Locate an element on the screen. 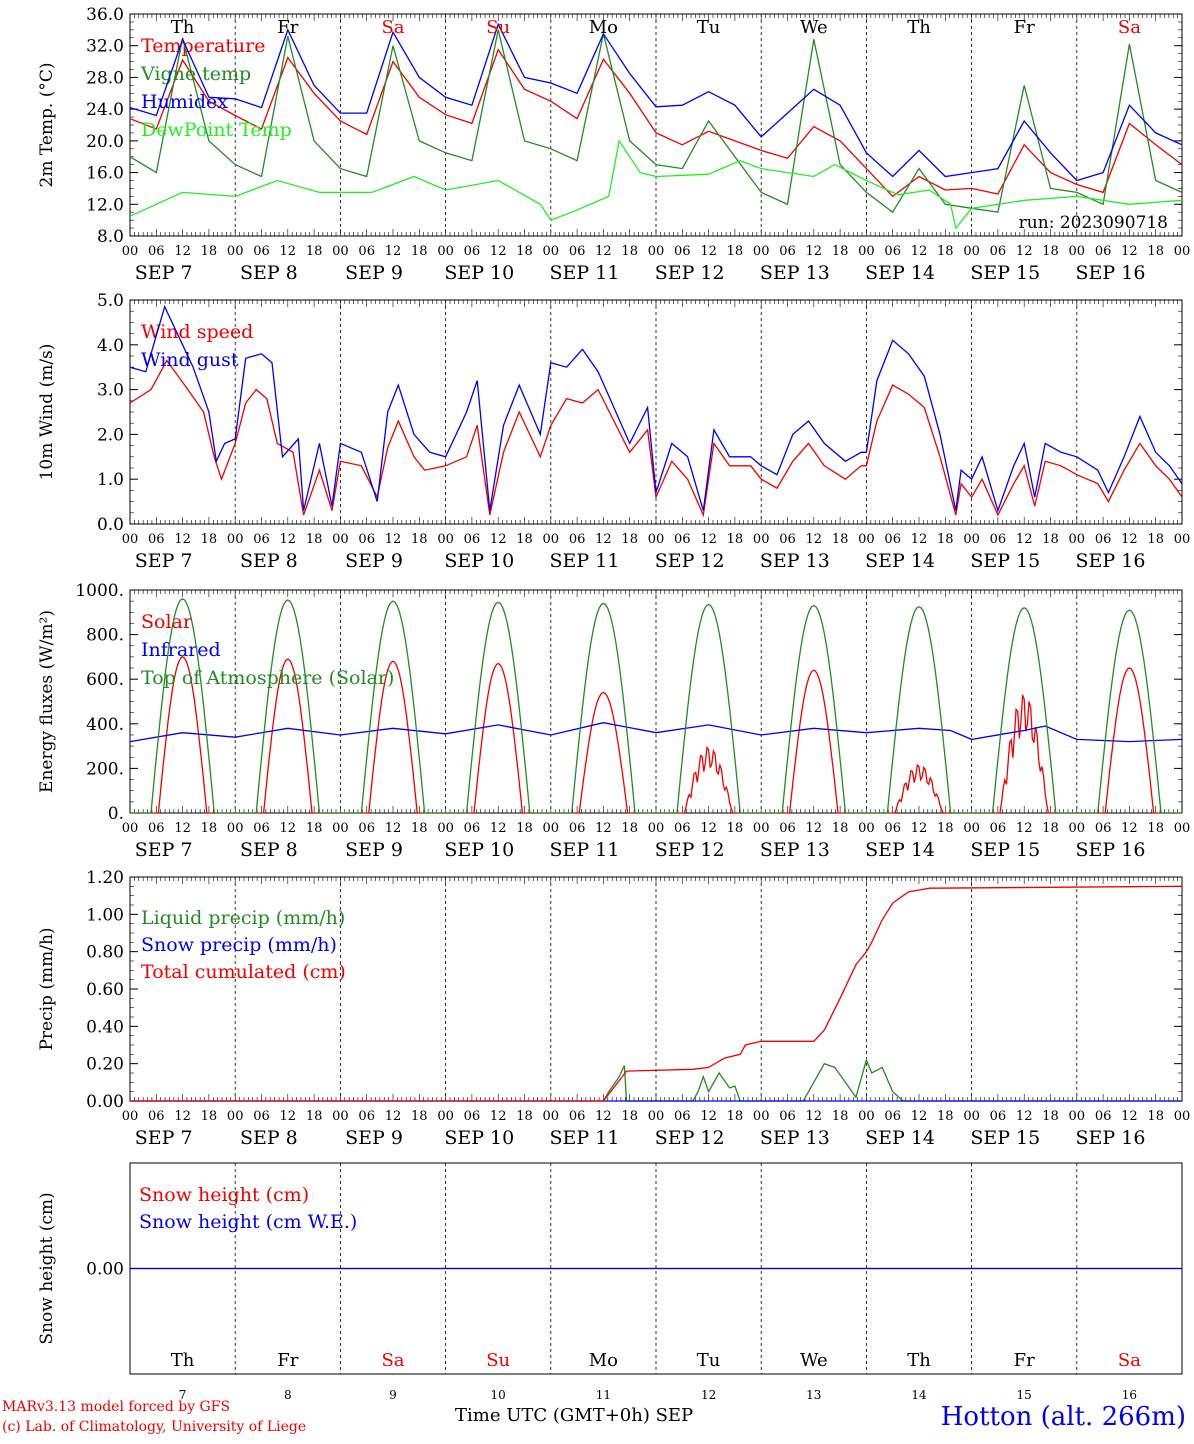  date-label: SEP 10 is located at coordinates (479, 1138).